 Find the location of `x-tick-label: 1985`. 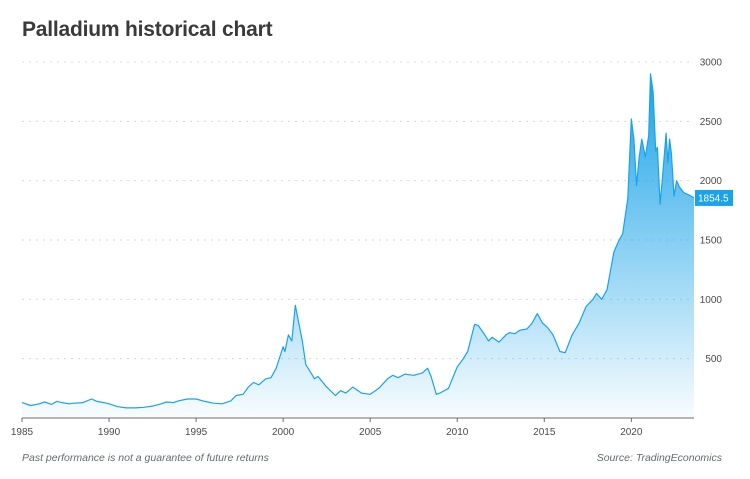

x-tick-label: 1985 is located at coordinates (22, 432).